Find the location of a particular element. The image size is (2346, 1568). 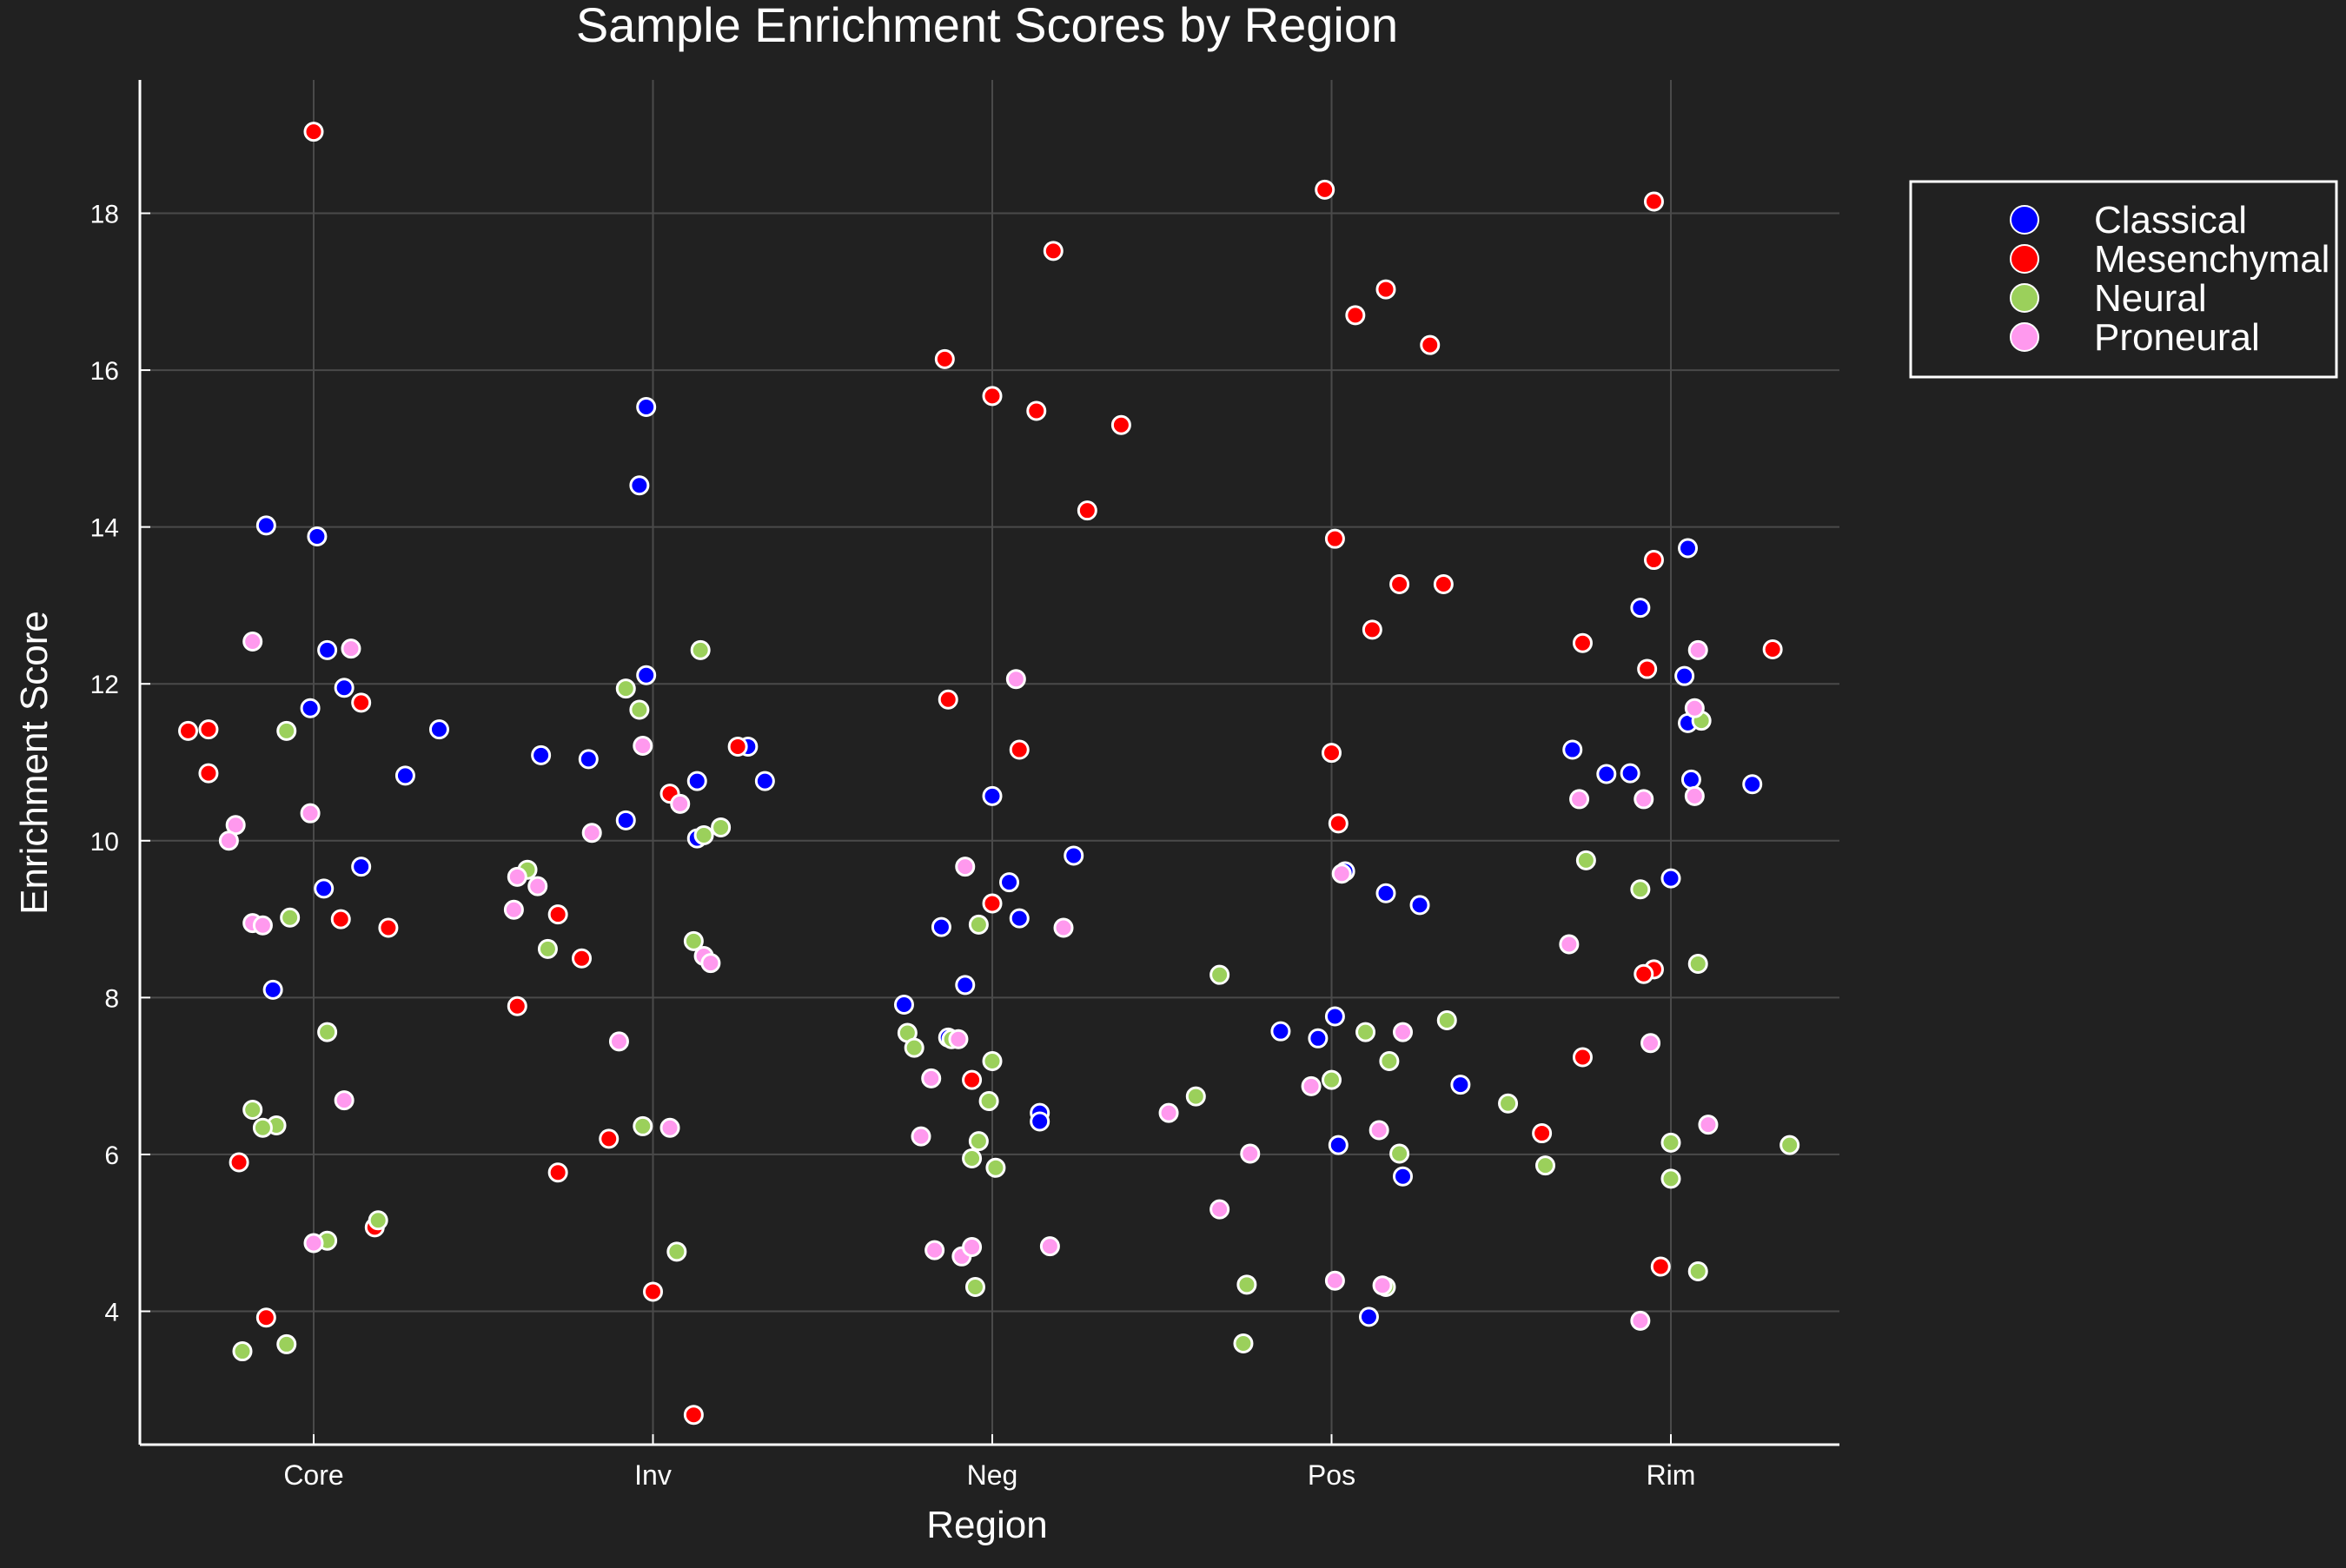

y-tick-label: 10 is located at coordinates (105, 842).